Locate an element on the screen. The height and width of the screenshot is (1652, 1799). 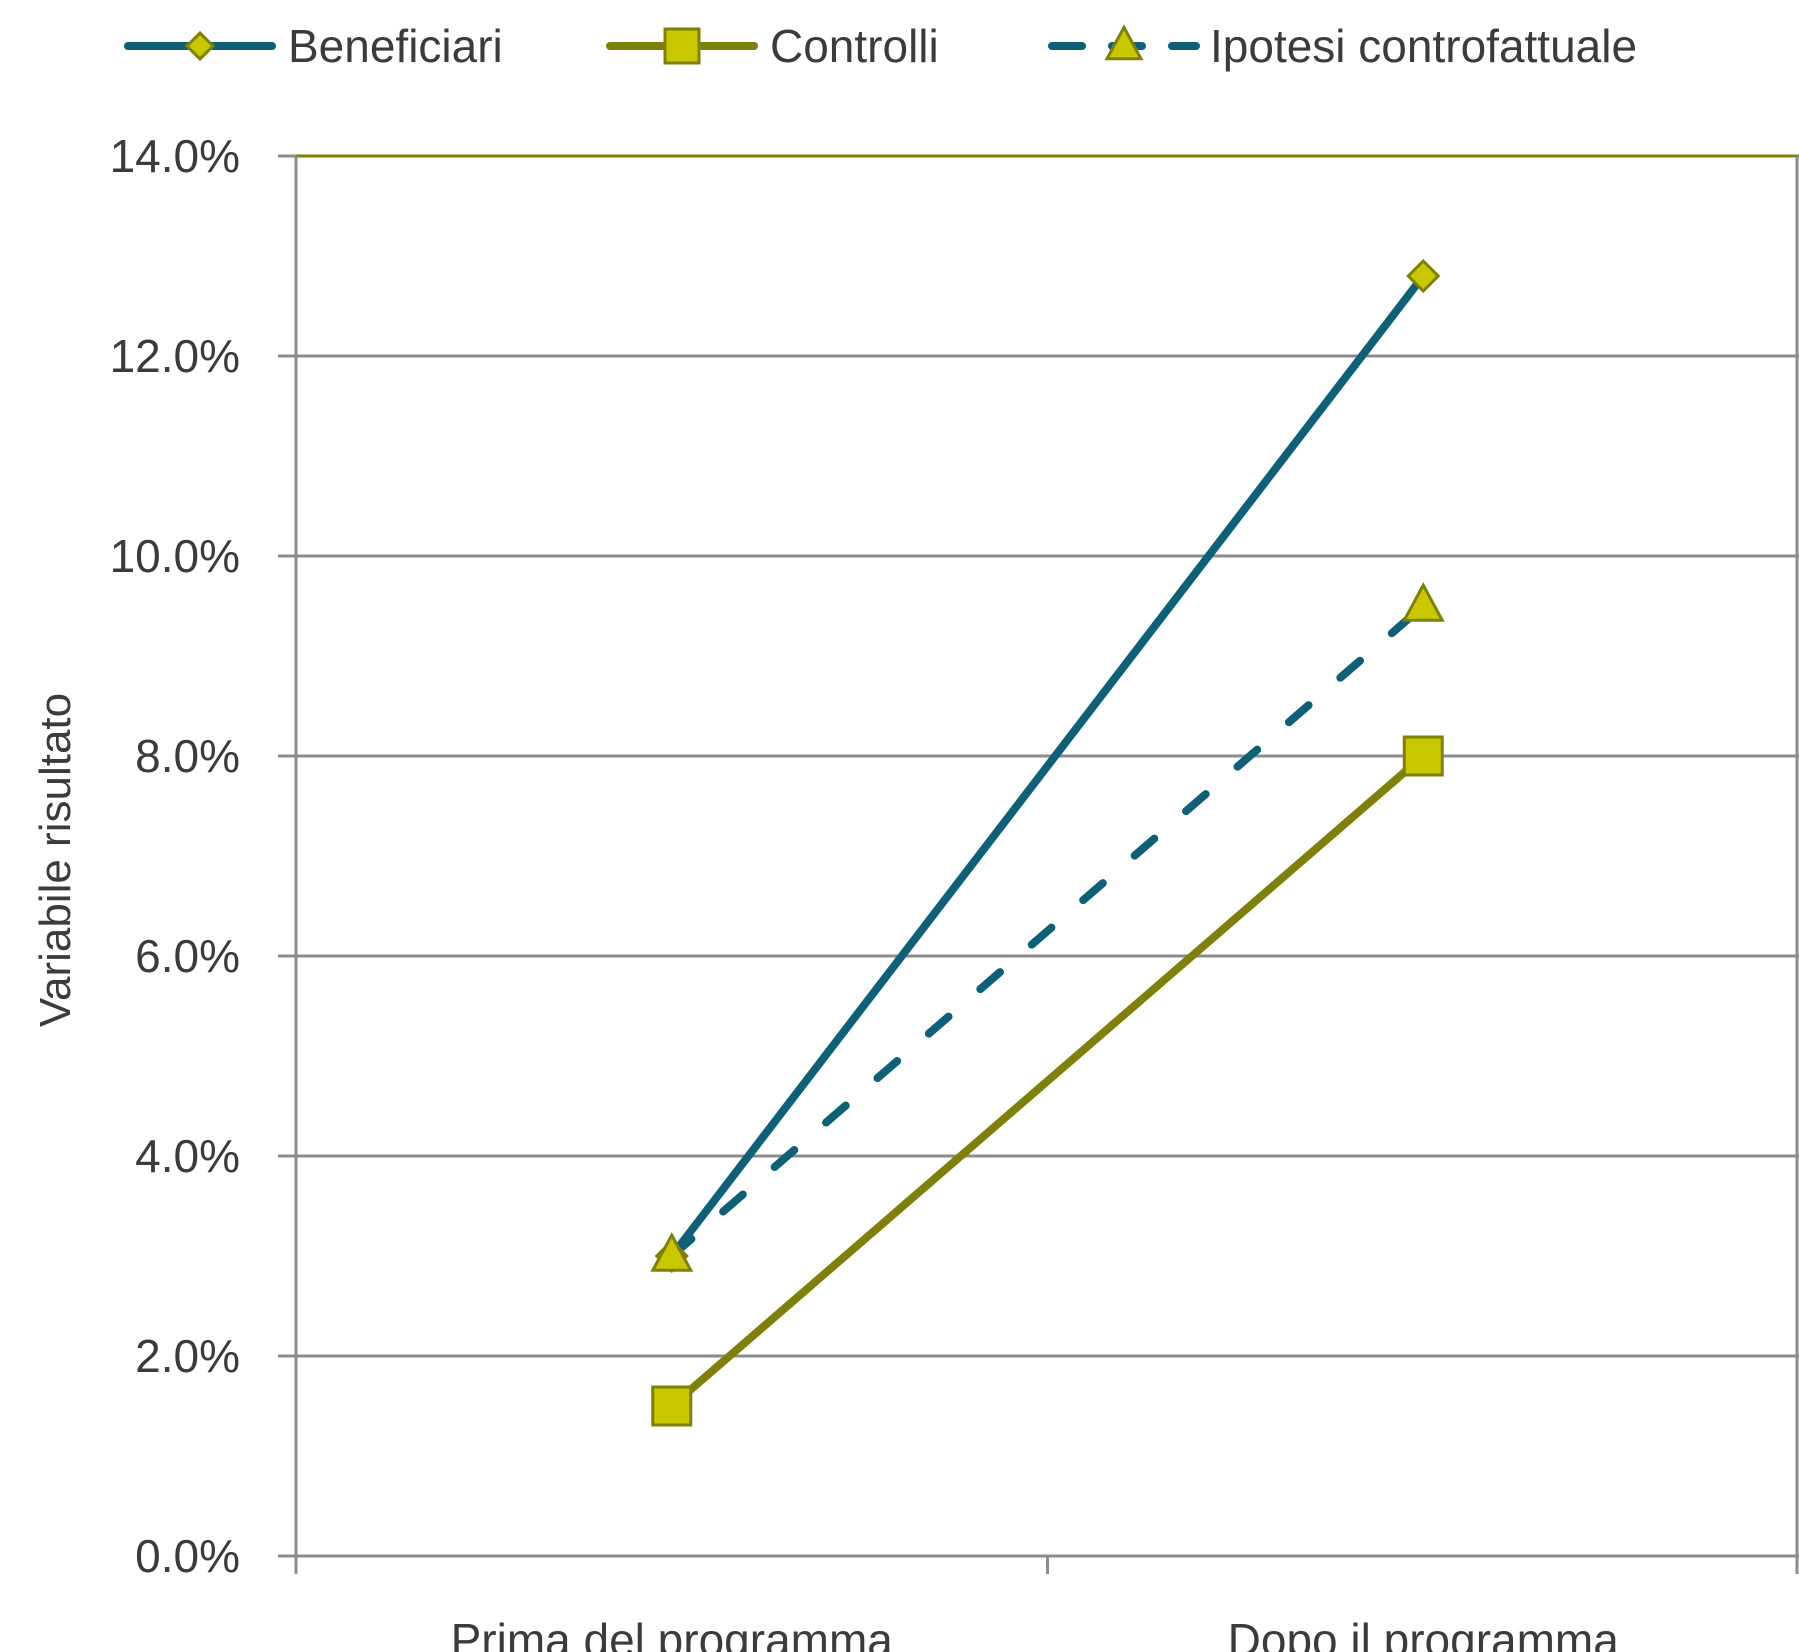
data-point-beneficiari is located at coordinates (1423, 276).